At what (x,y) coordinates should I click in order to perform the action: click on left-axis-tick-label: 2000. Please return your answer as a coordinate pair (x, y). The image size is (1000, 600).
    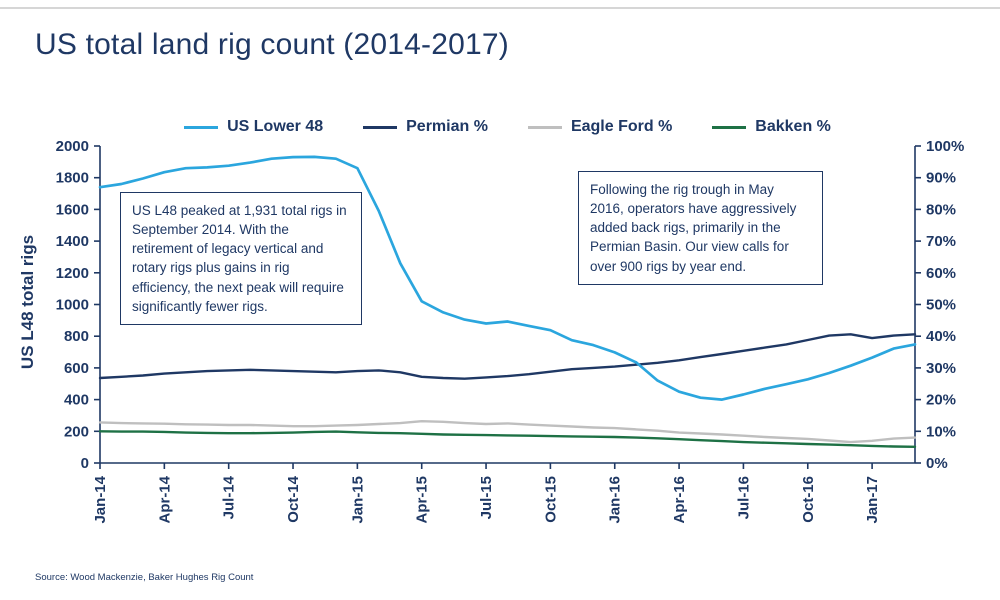
    Looking at the image, I should click on (72, 146).